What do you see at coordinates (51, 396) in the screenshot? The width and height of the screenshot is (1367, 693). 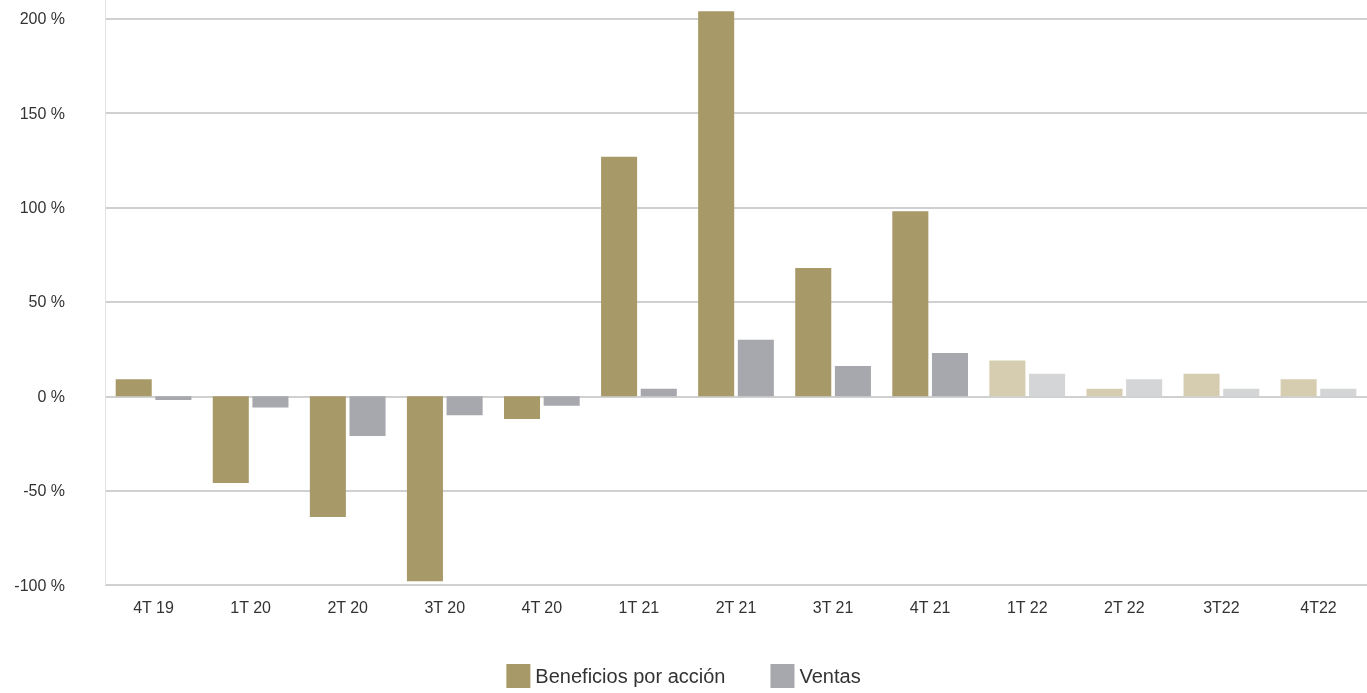 I see `y-tick-label: 0 %` at bounding box center [51, 396].